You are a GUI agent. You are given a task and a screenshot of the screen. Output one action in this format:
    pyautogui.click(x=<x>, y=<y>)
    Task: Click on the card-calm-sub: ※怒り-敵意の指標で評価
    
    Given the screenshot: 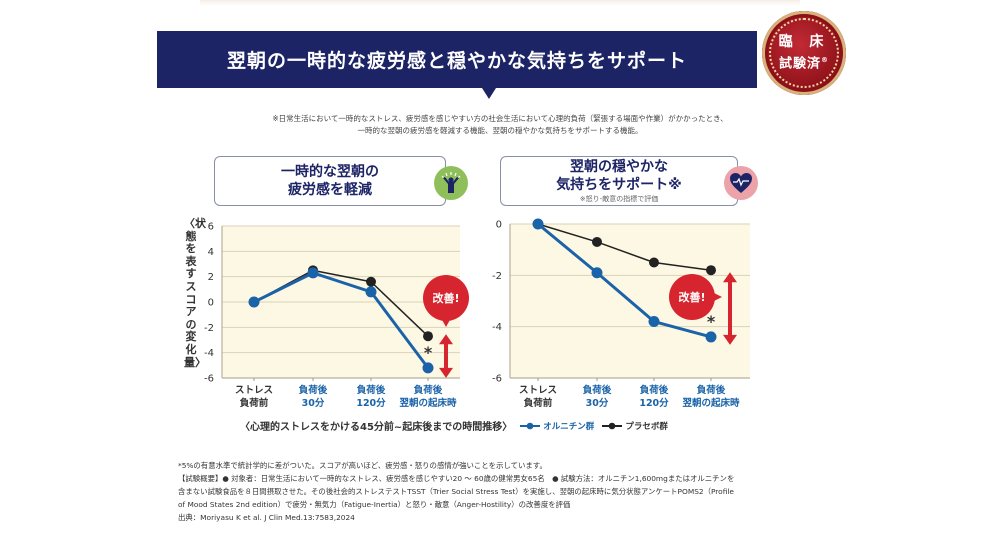 What is the action you would take?
    pyautogui.click(x=619, y=199)
    